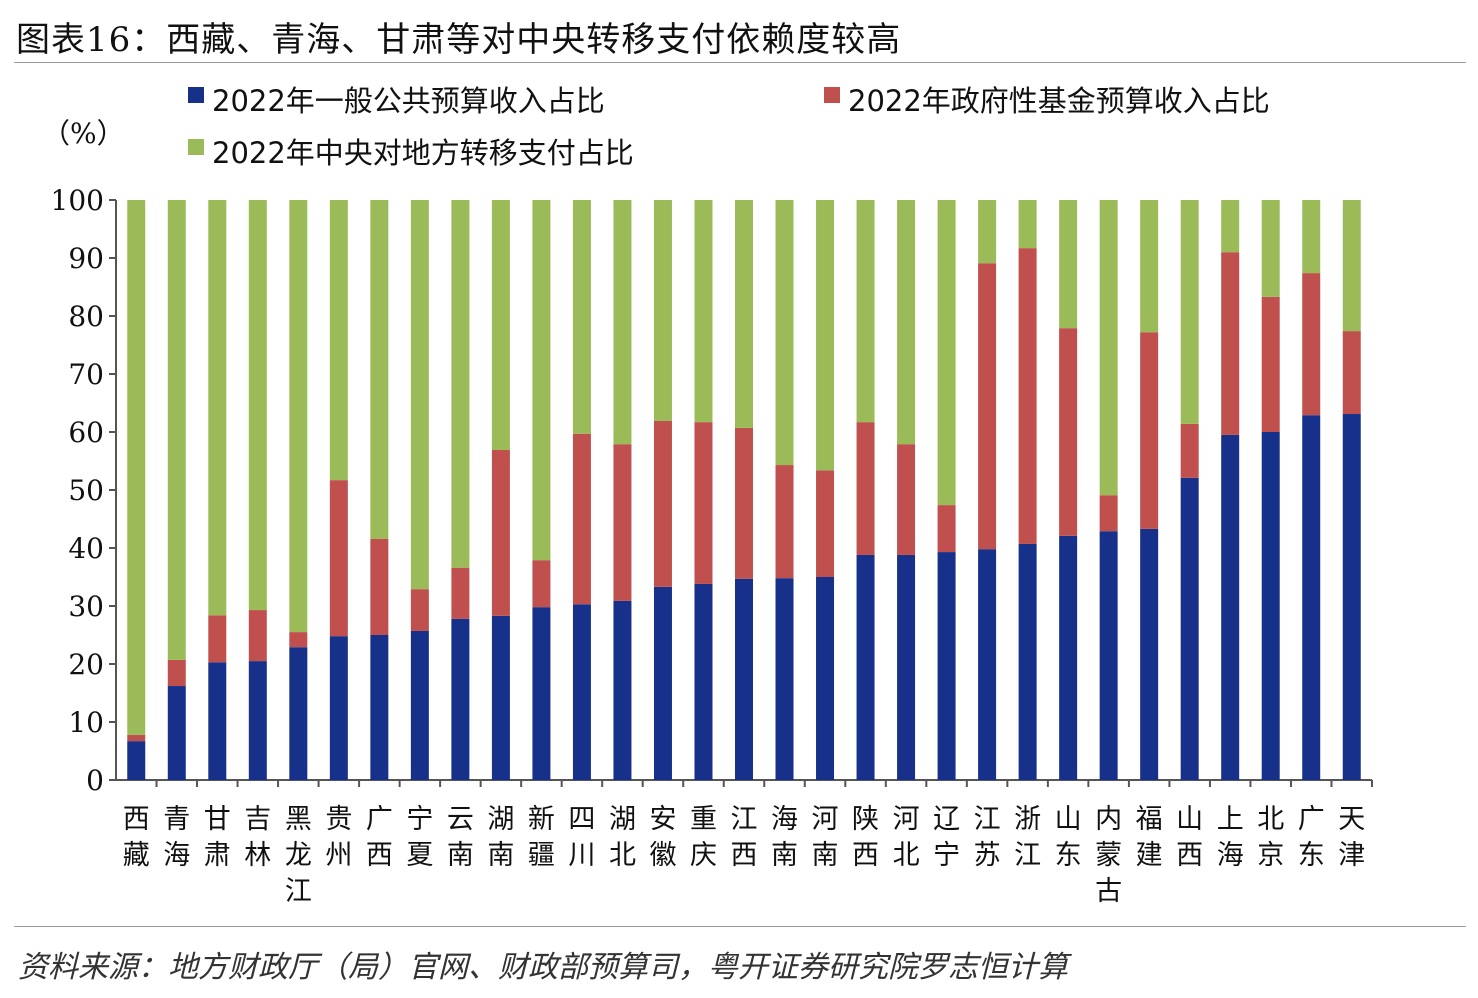 The image size is (1478, 998). Describe the element at coordinates (419, 837) in the screenshot. I see `x-category-label: 宁夏` at that location.